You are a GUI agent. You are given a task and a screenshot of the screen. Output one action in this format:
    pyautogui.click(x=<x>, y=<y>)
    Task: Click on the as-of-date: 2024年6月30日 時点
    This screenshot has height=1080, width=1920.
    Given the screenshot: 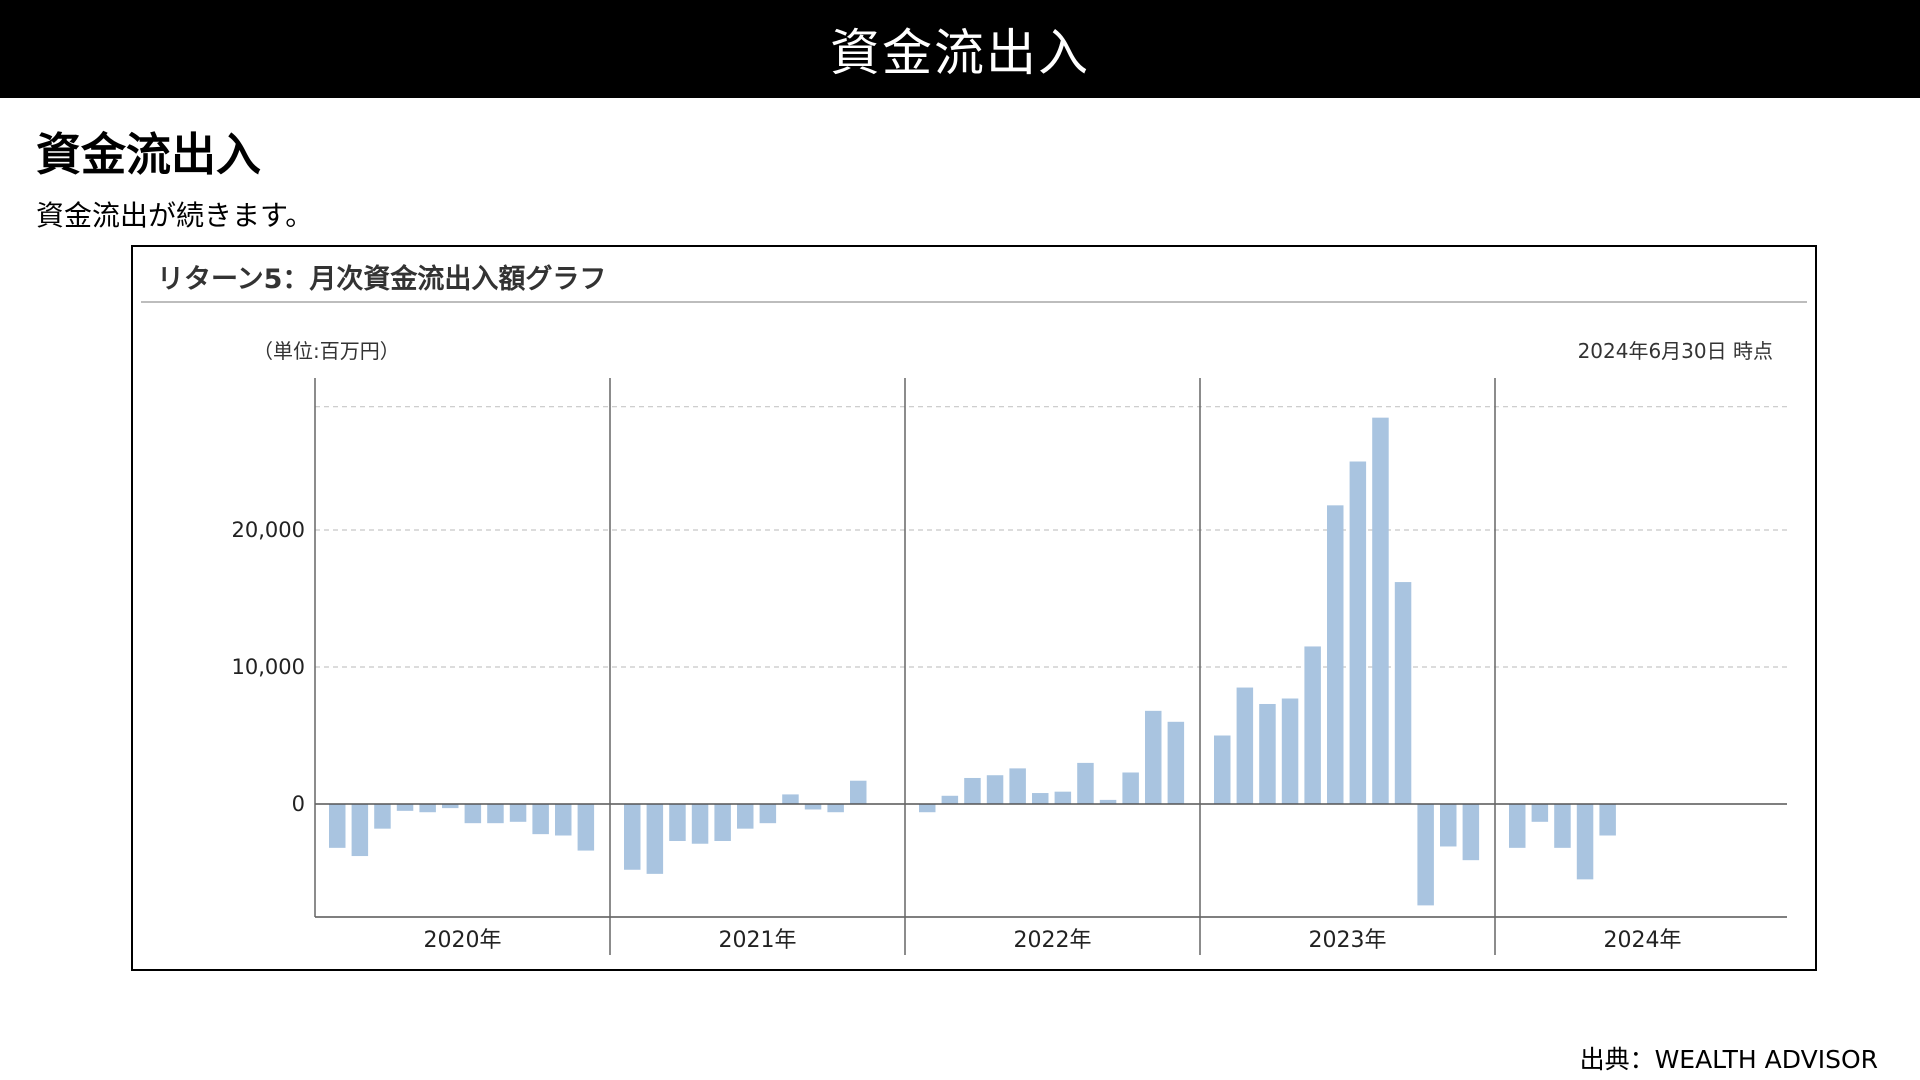 What is the action you would take?
    pyautogui.click(x=1675, y=351)
    